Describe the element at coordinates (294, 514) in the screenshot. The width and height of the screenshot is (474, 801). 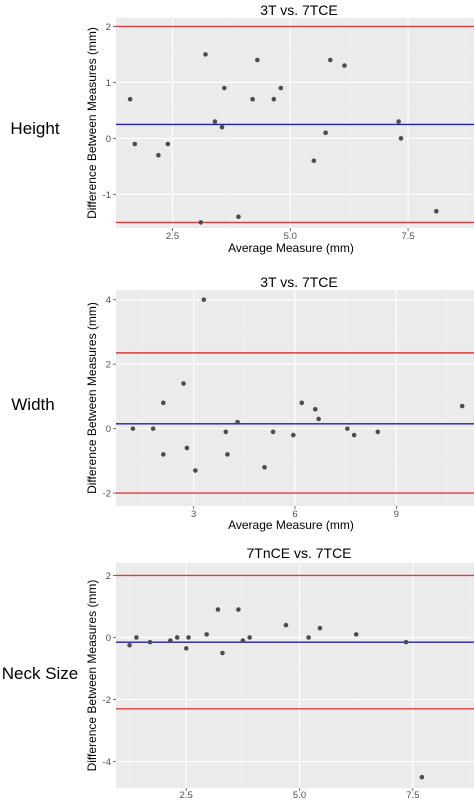
I see `x-tick-label: 6` at that location.